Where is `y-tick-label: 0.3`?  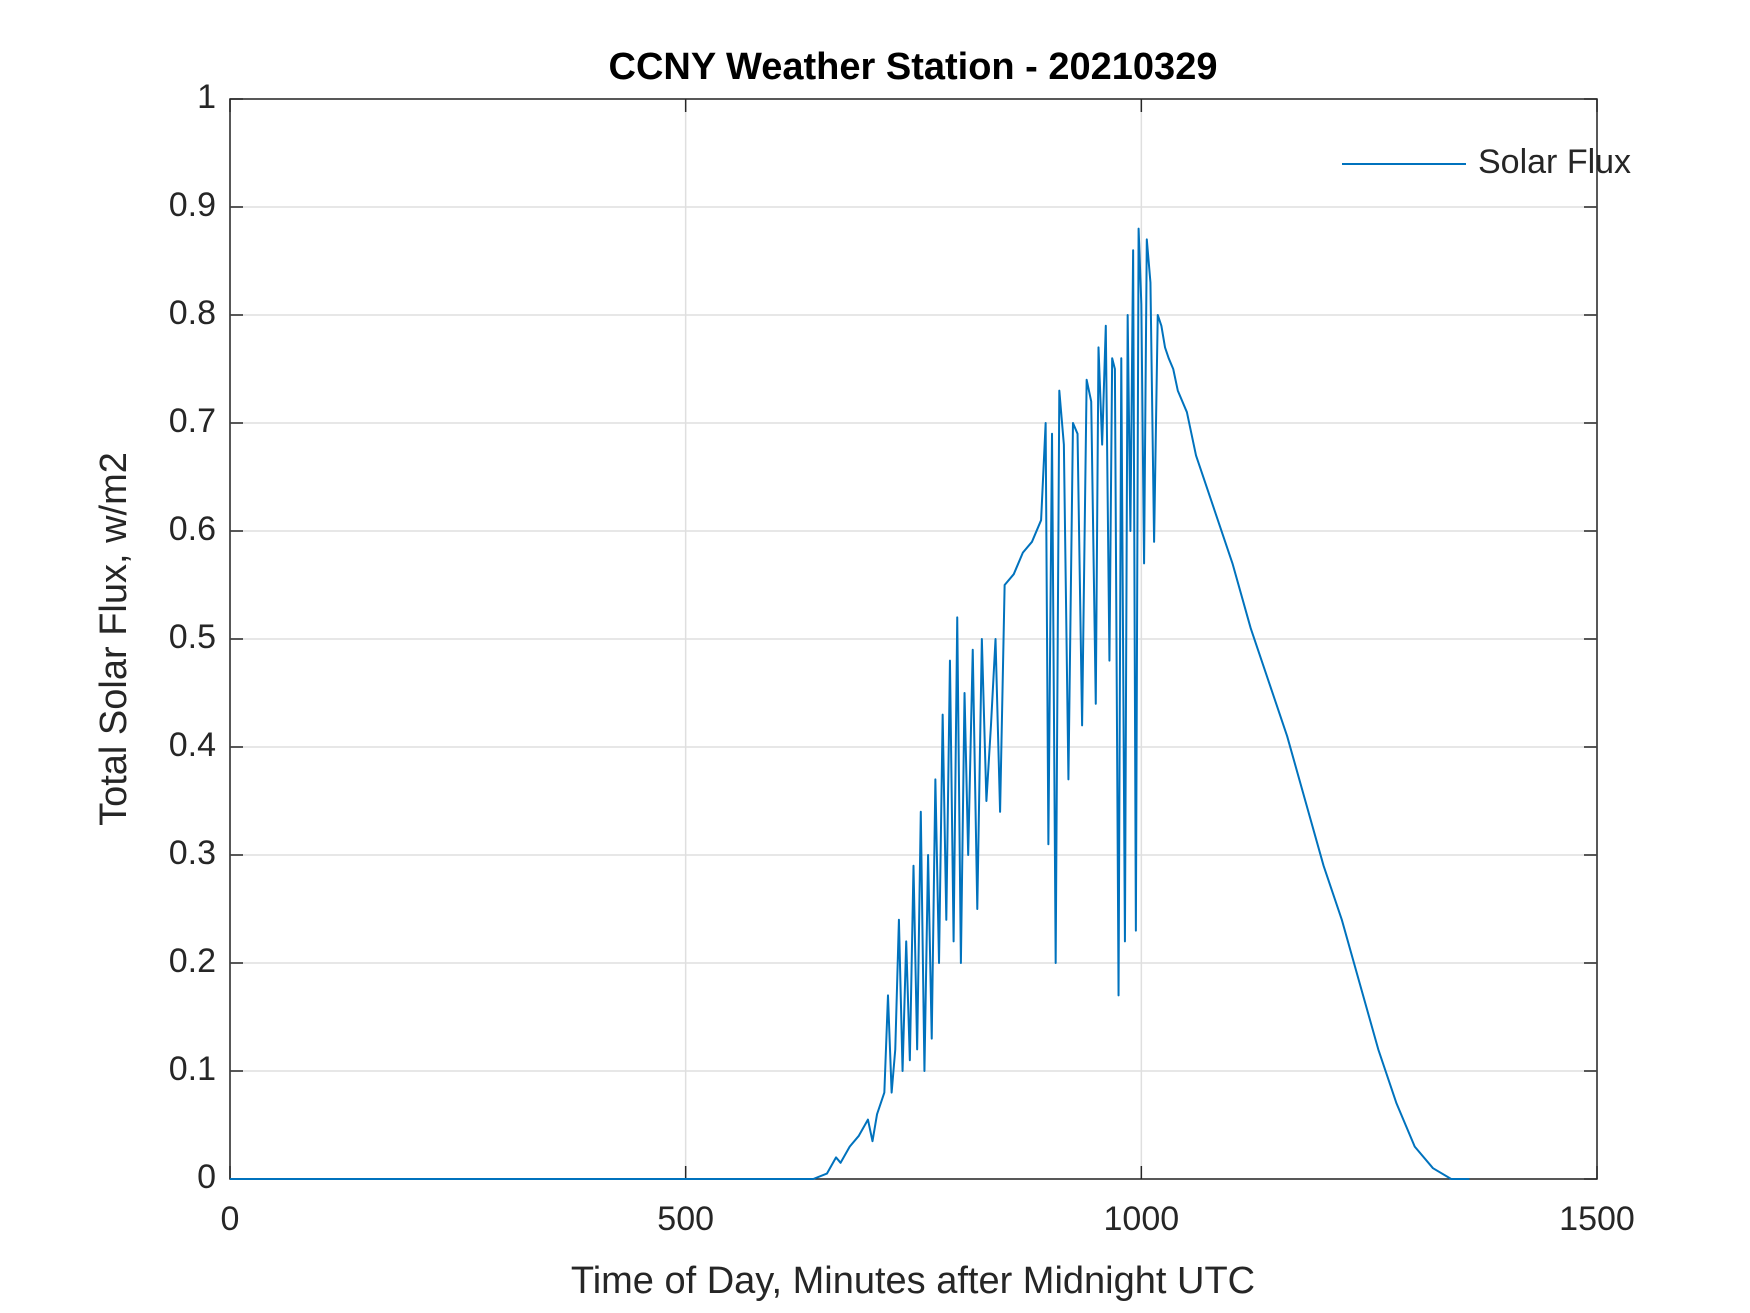 y-tick-label: 0.3 is located at coordinates (192, 853).